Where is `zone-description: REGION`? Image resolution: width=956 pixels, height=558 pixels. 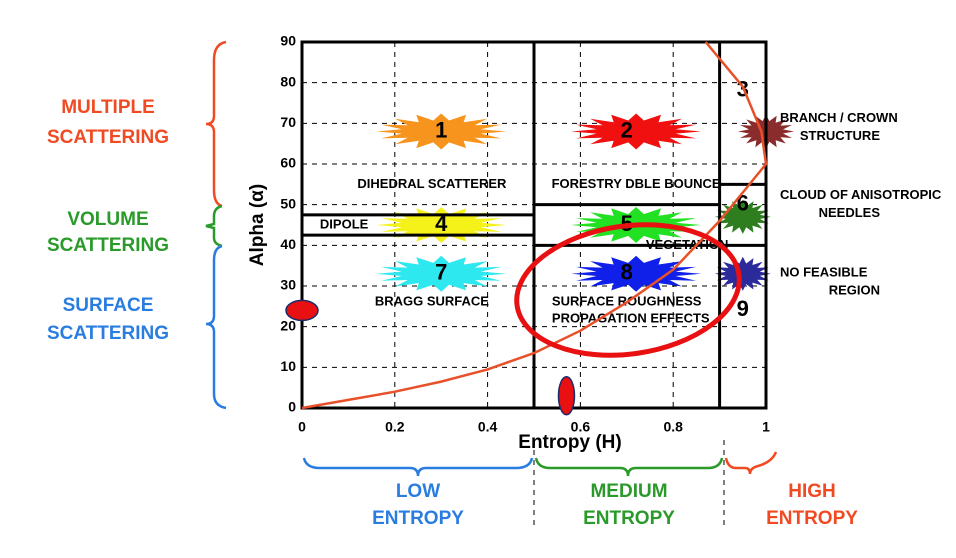 zone-description: REGION is located at coordinates (854, 289).